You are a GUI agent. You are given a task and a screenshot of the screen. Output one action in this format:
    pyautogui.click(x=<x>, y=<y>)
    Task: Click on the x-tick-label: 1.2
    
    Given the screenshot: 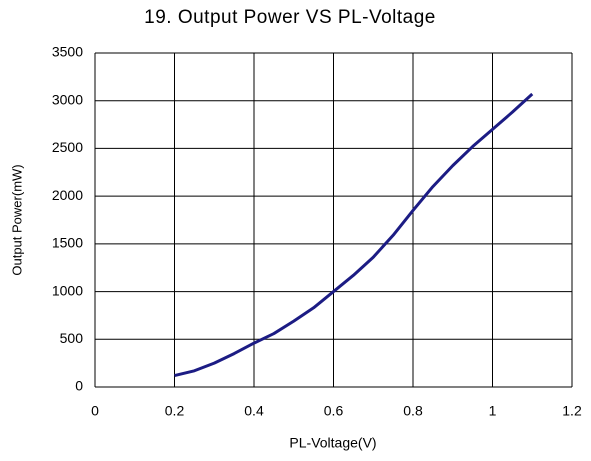 What is the action you would take?
    pyautogui.click(x=572, y=411)
    